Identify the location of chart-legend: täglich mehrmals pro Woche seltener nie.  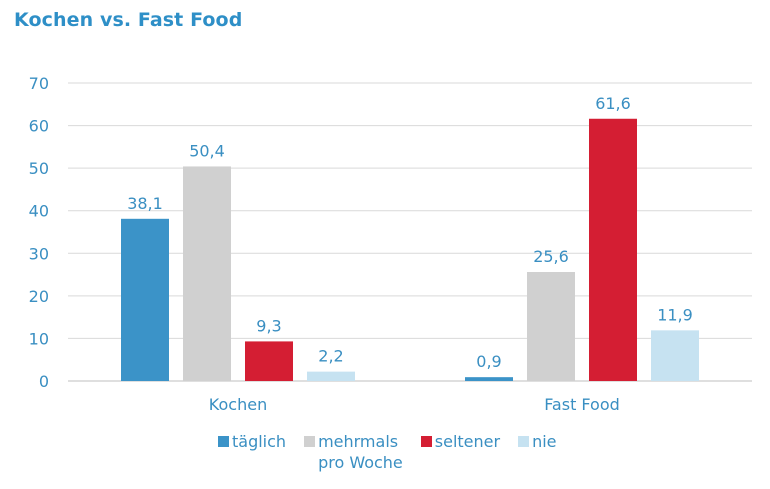
(396, 452).